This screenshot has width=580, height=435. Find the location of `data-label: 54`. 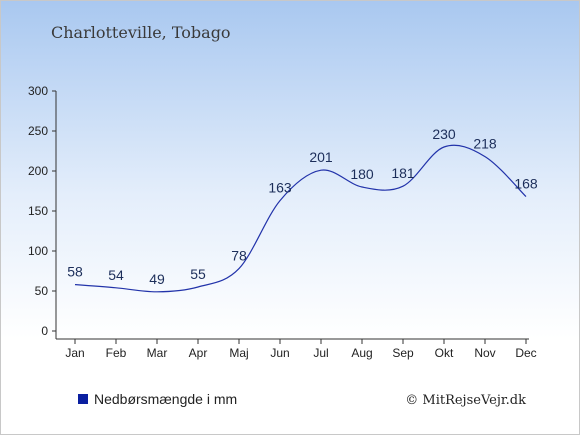

data-label: 54 is located at coordinates (116, 275).